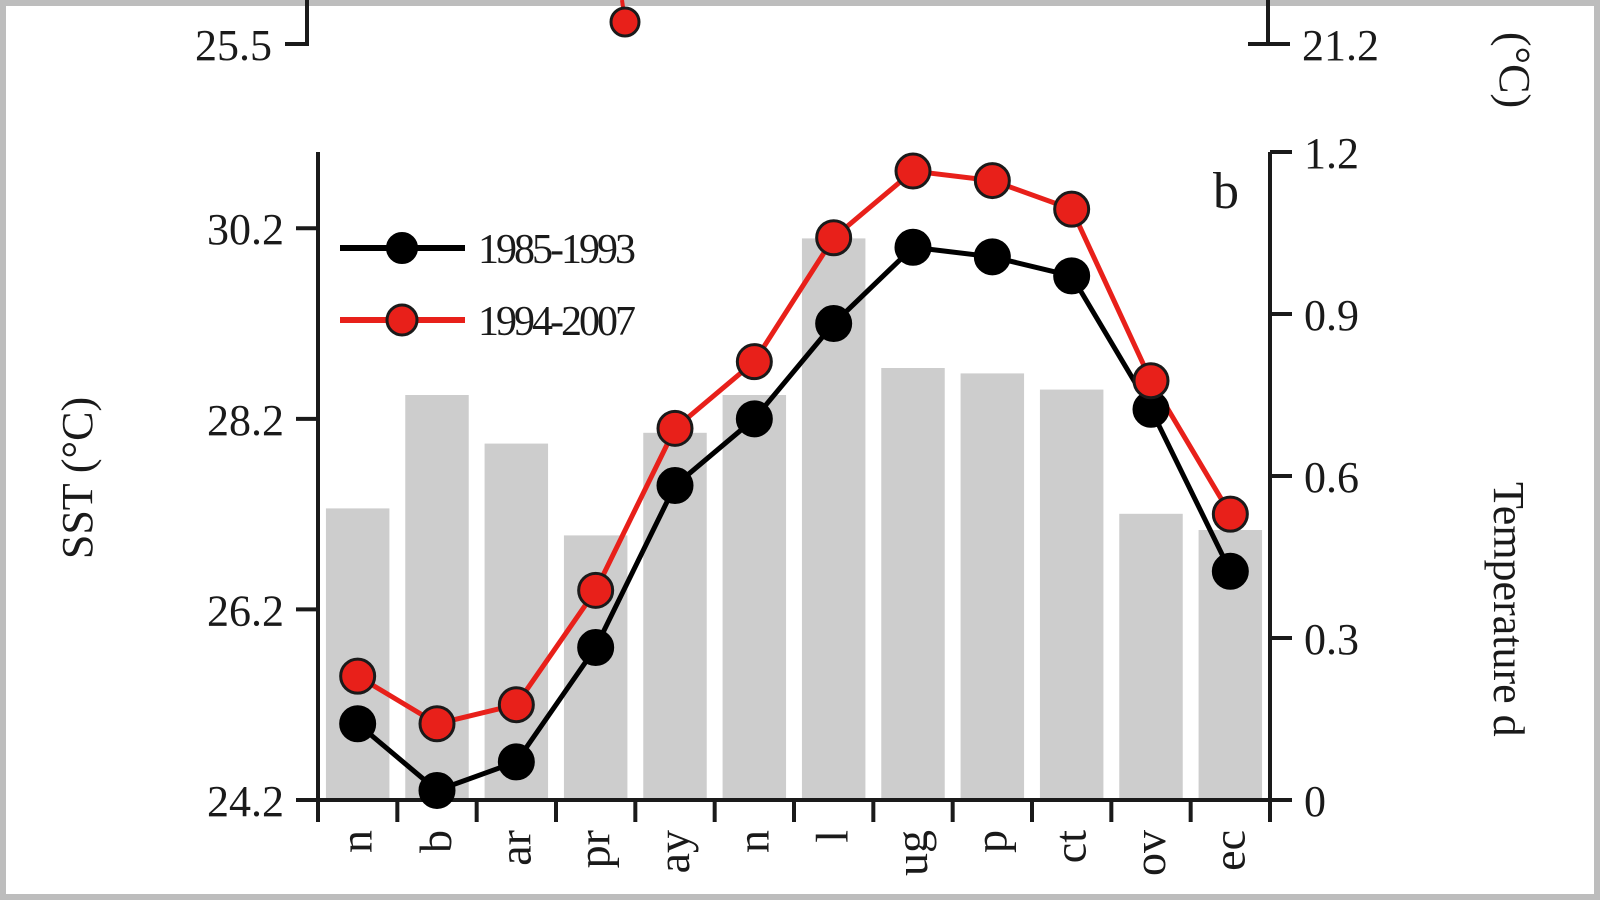 This screenshot has height=900, width=1600. Describe the element at coordinates (1331, 315) in the screenshot. I see `right-tick-label: 0.9` at that location.